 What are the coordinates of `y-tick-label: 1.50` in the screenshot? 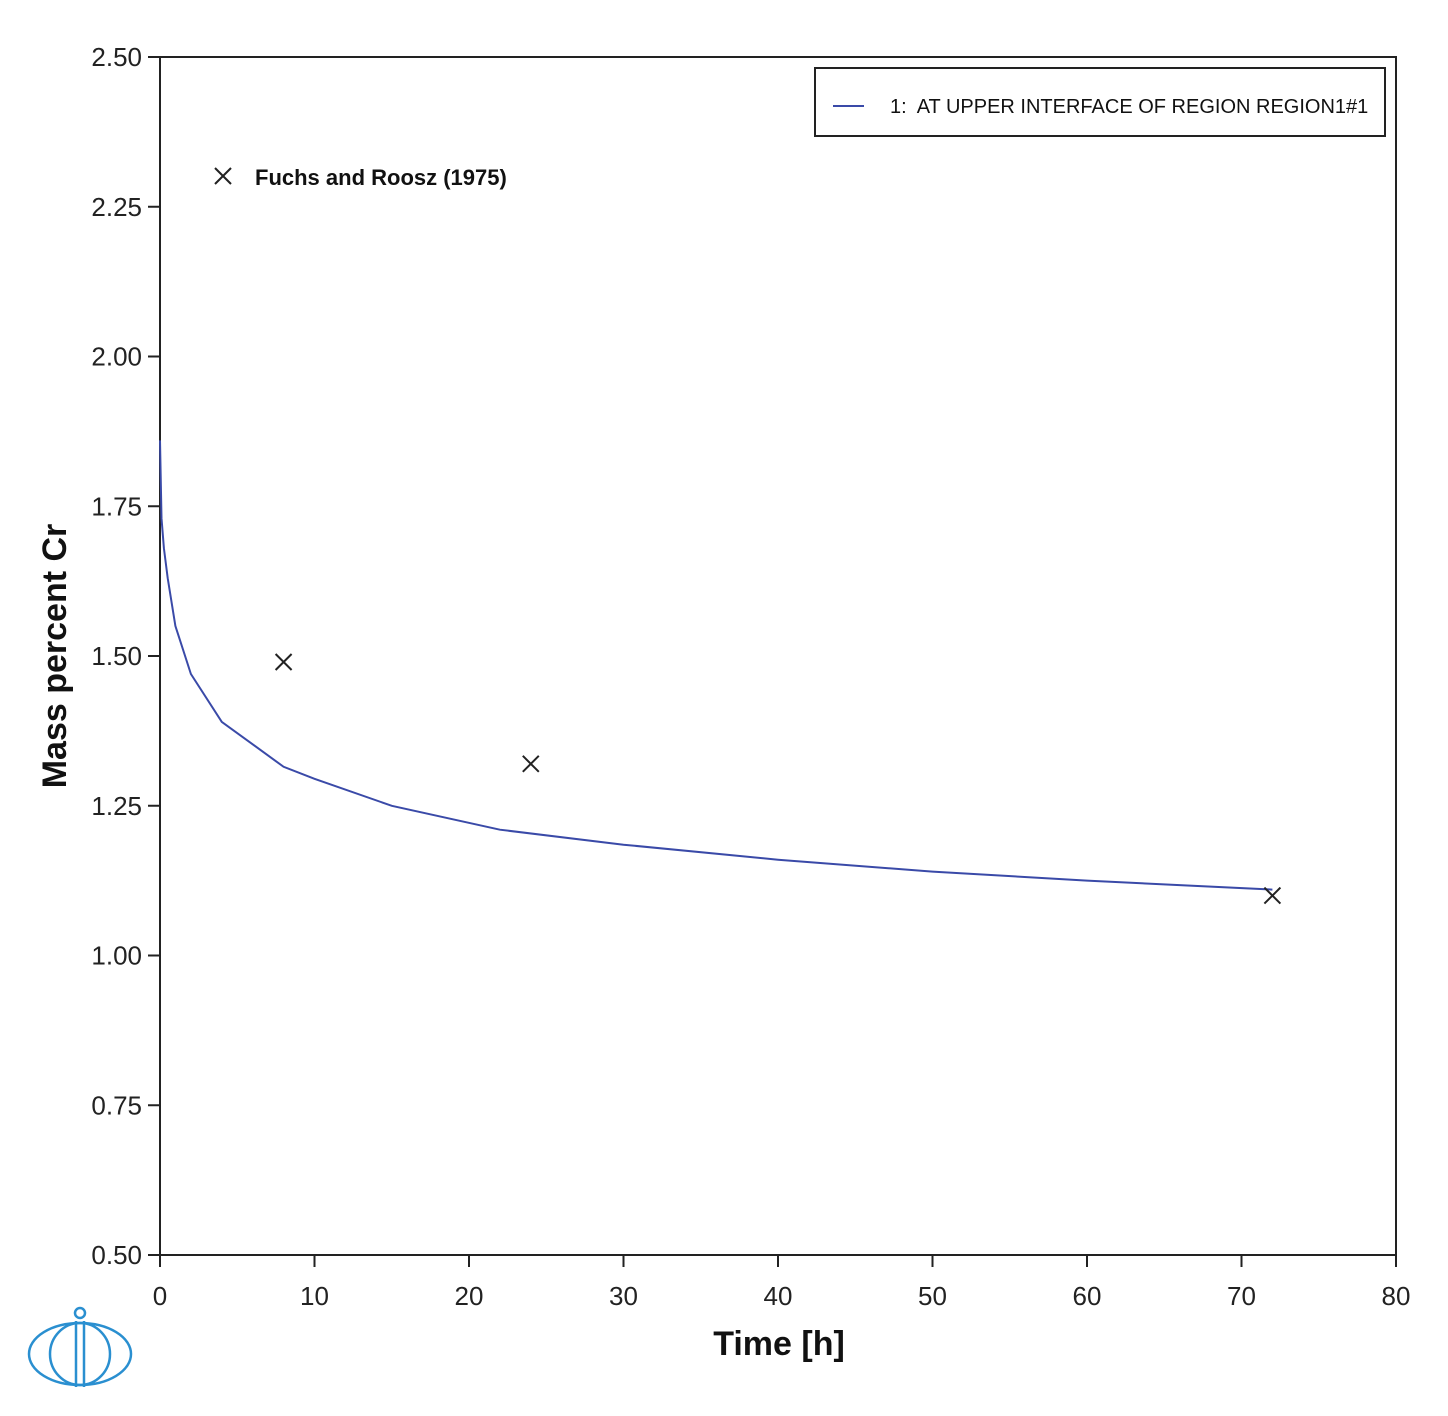 It's located at (116, 656).